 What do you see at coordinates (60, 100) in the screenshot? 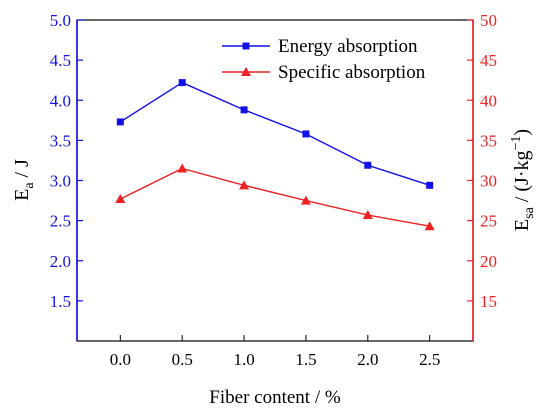
I see `left-y-tick-label: 4.0` at bounding box center [60, 100].